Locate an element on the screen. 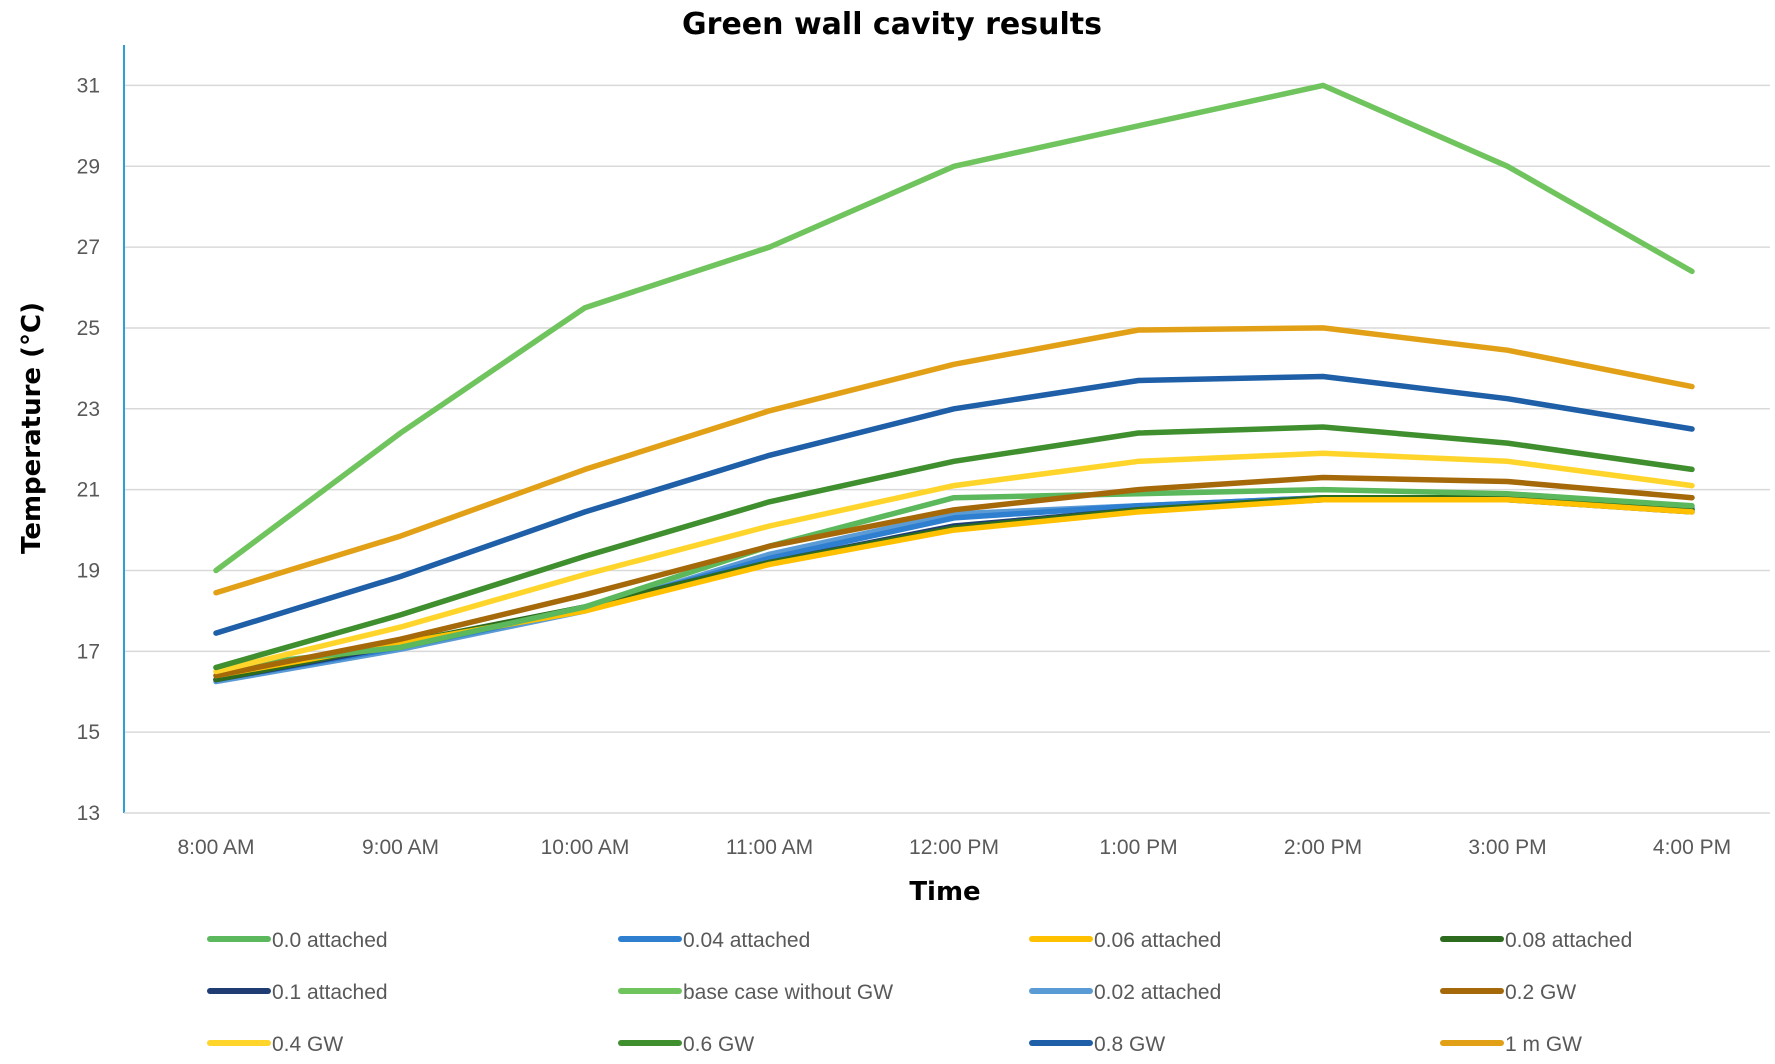 The image size is (1775, 1064). legend-label: 0.04 attached is located at coordinates (746, 940).